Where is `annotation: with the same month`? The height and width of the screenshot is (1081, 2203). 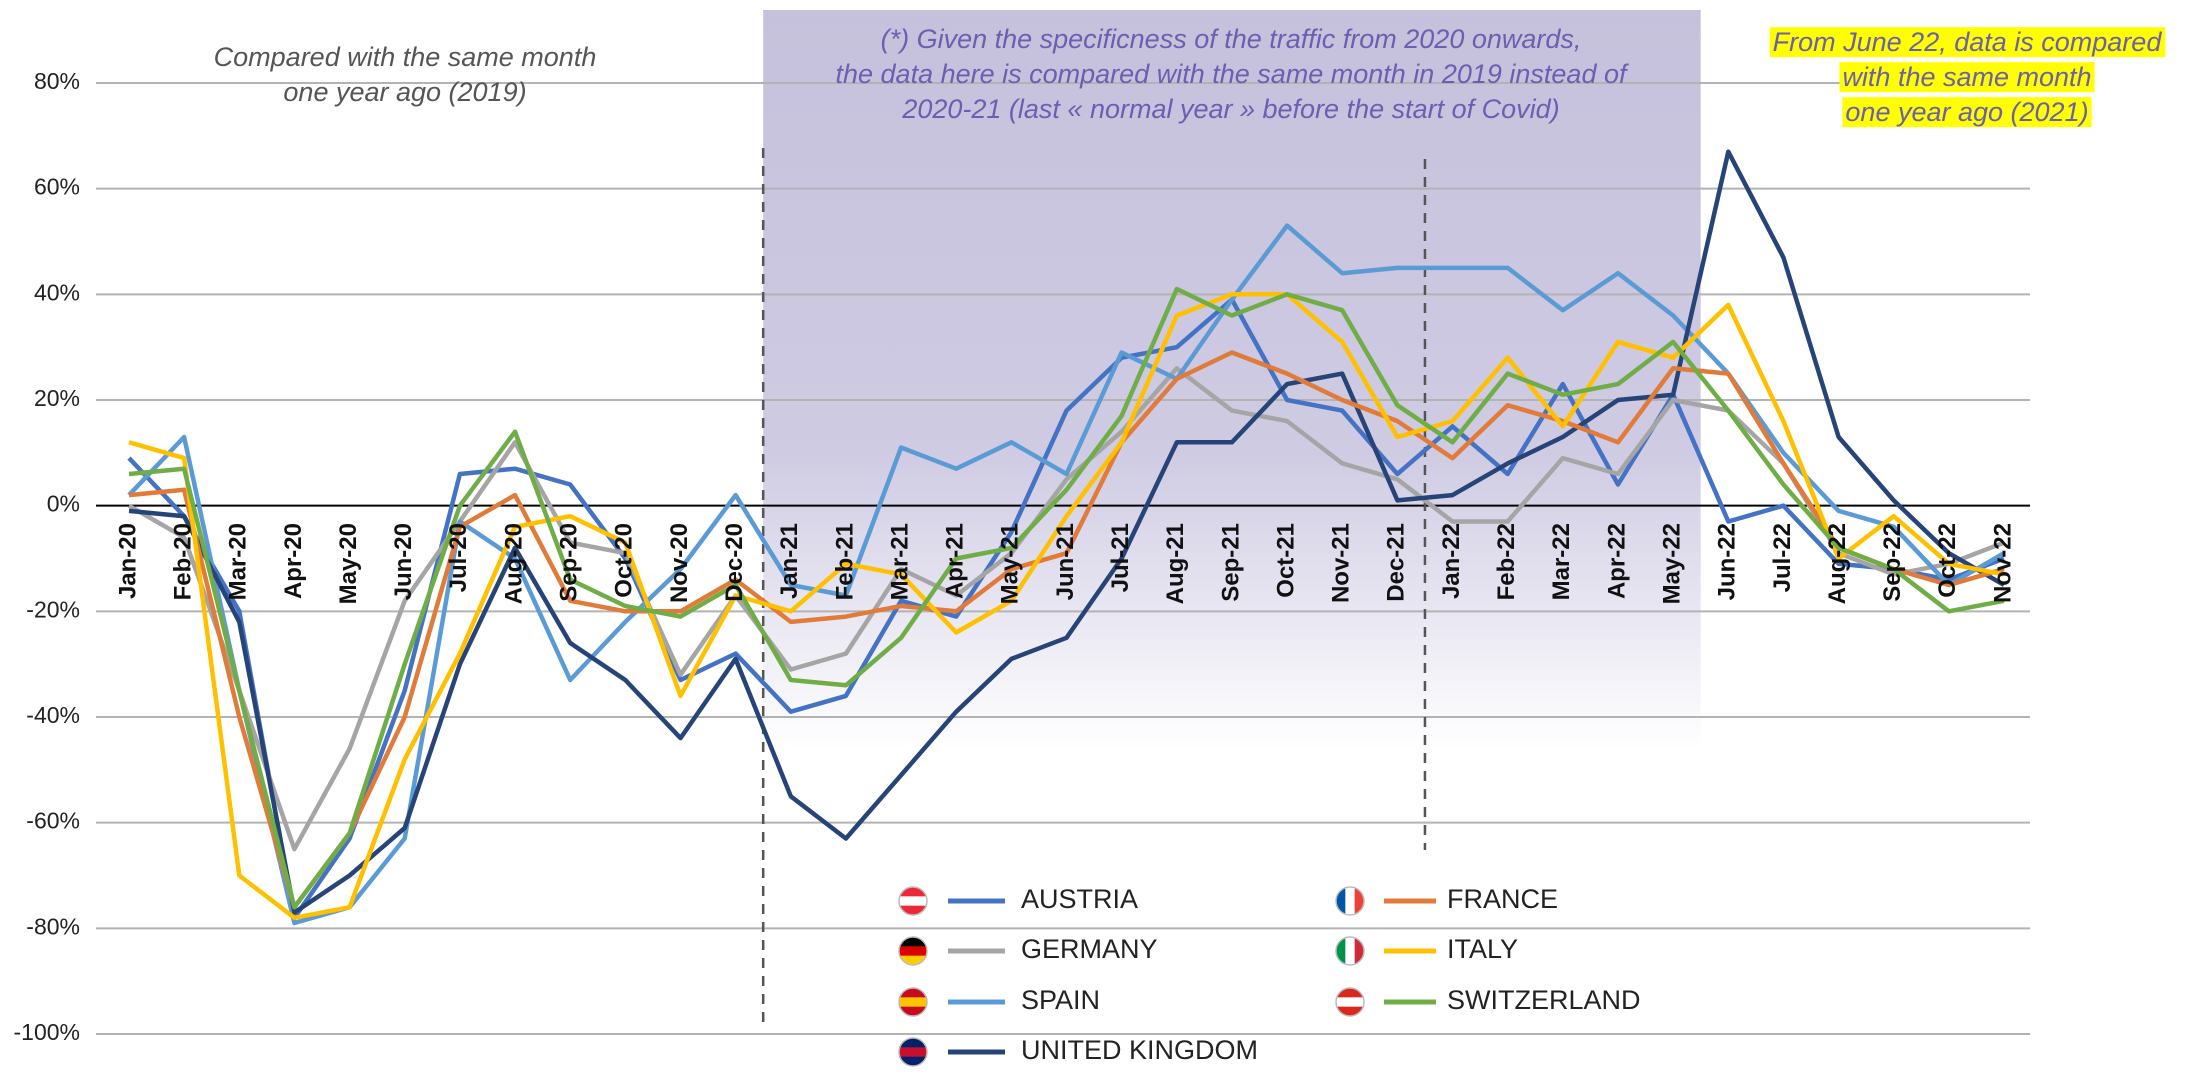 annotation: with the same month is located at coordinates (1966, 77).